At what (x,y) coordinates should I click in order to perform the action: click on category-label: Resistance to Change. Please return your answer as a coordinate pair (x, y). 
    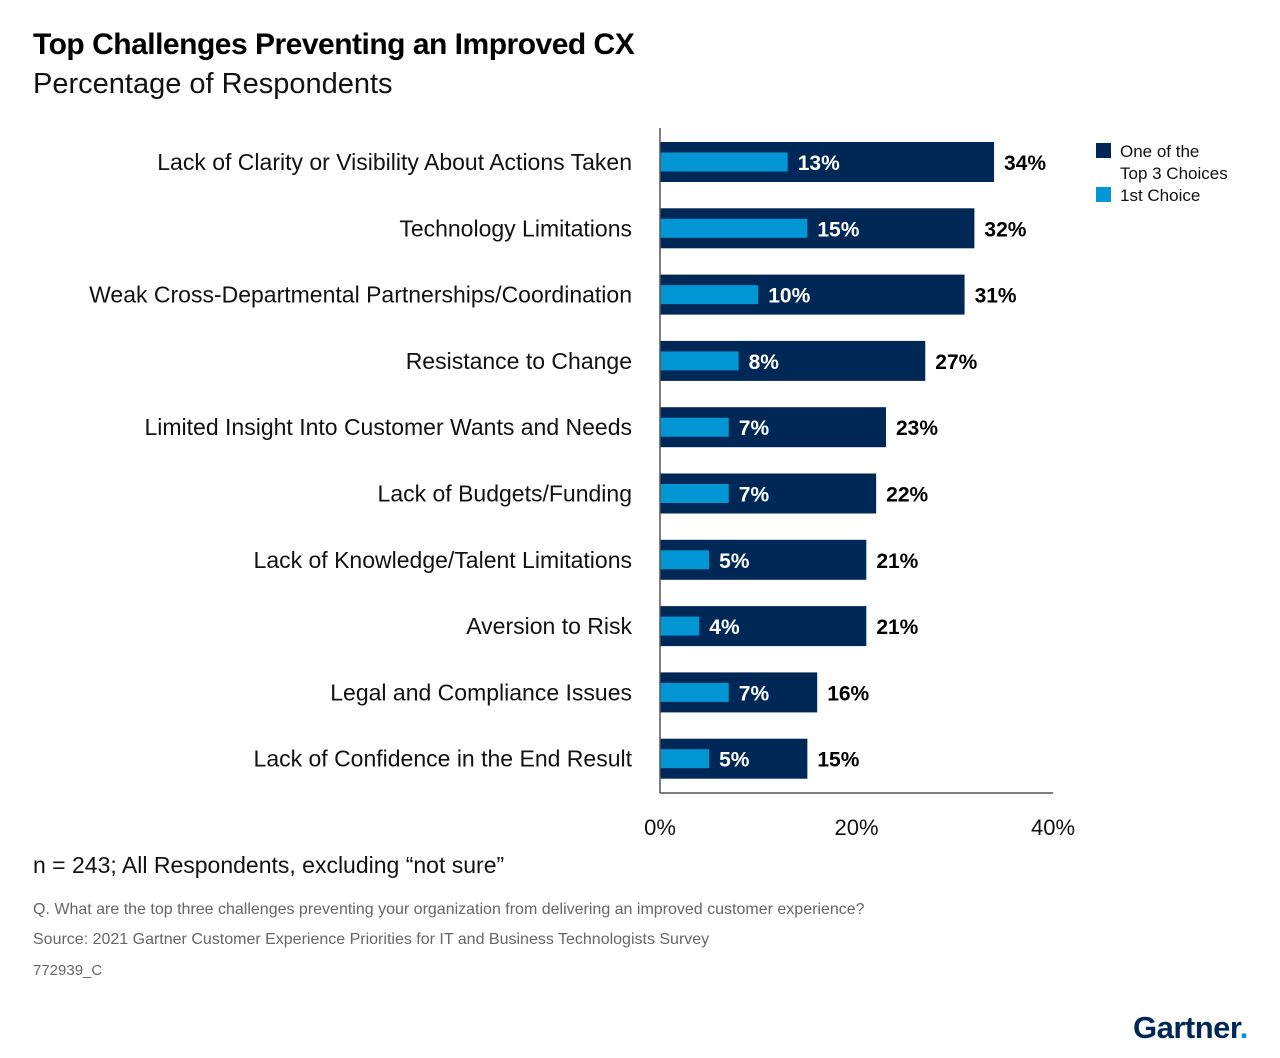
    Looking at the image, I should click on (519, 361).